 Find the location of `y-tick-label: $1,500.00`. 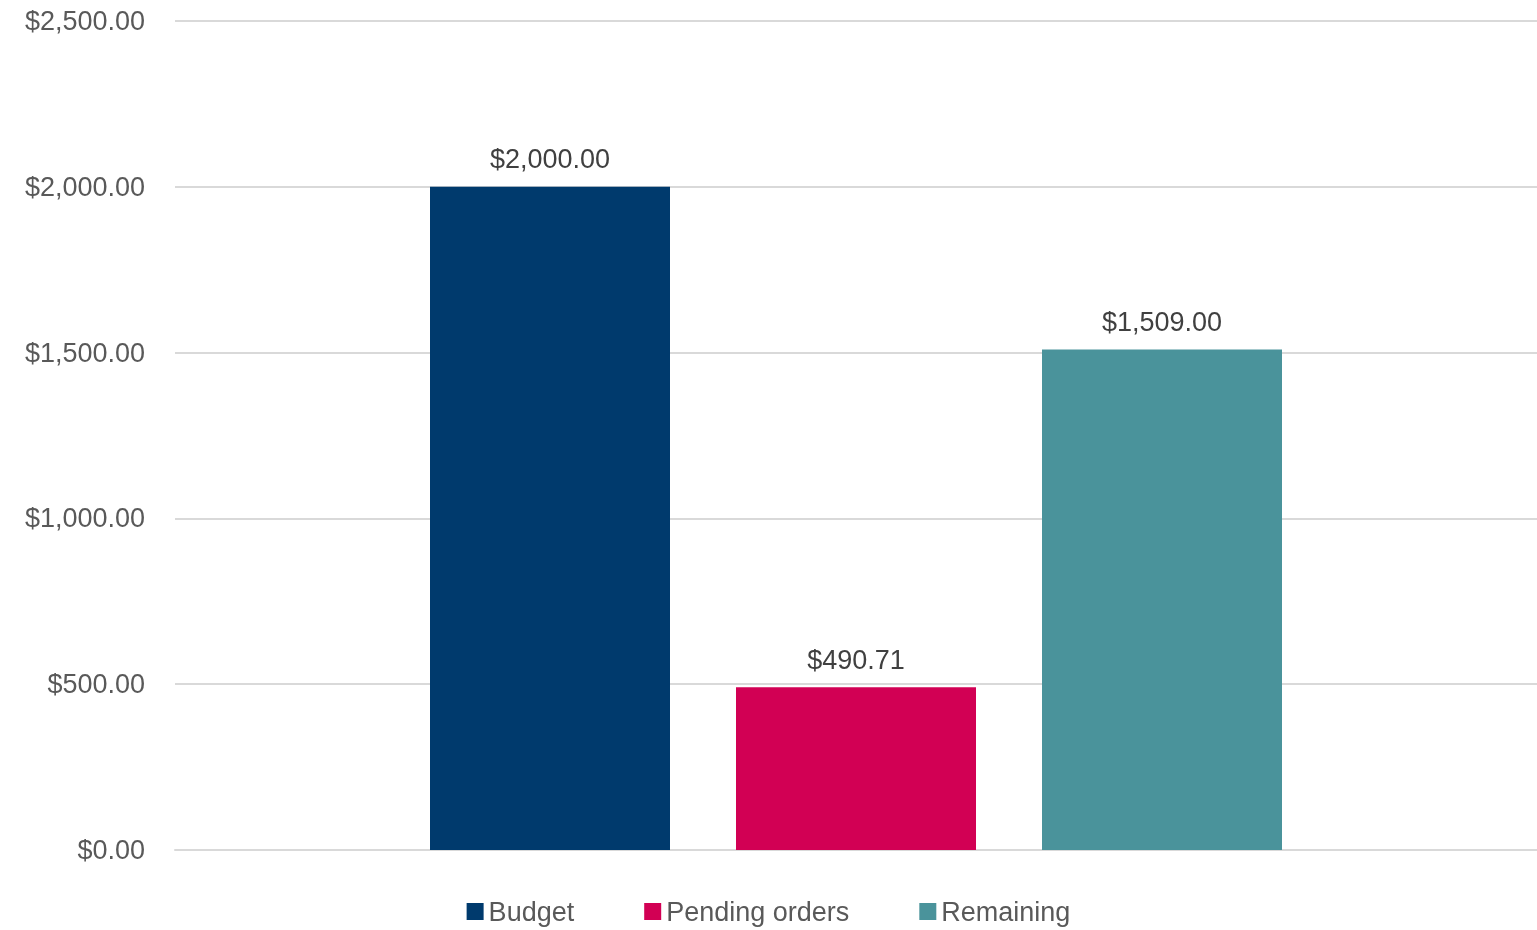

y-tick-label: $1,500.00 is located at coordinates (84, 352).